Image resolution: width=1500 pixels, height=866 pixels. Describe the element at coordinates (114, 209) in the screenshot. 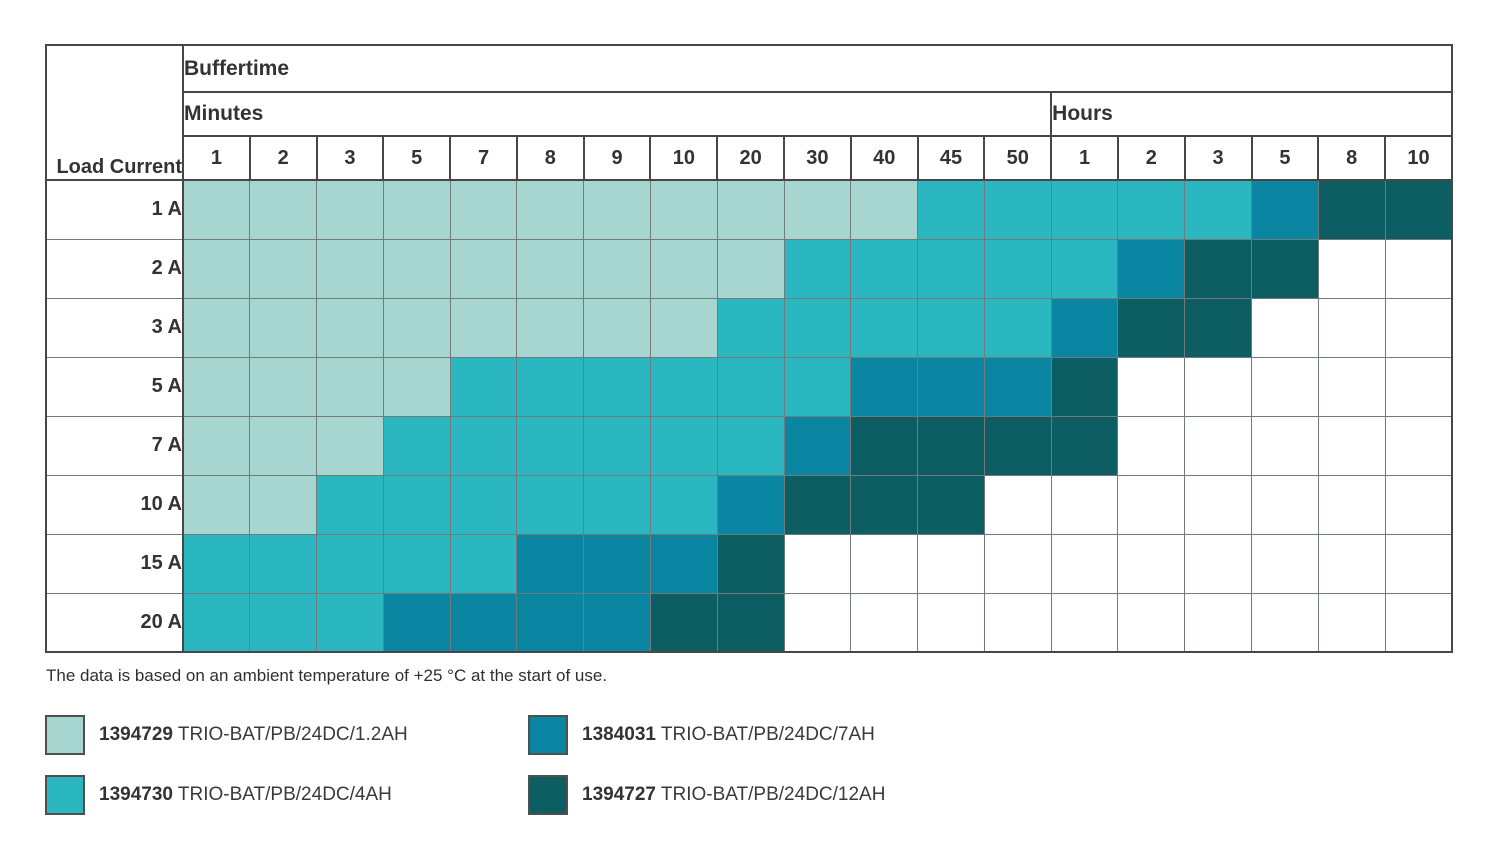

I see `row-label: 1 A` at that location.